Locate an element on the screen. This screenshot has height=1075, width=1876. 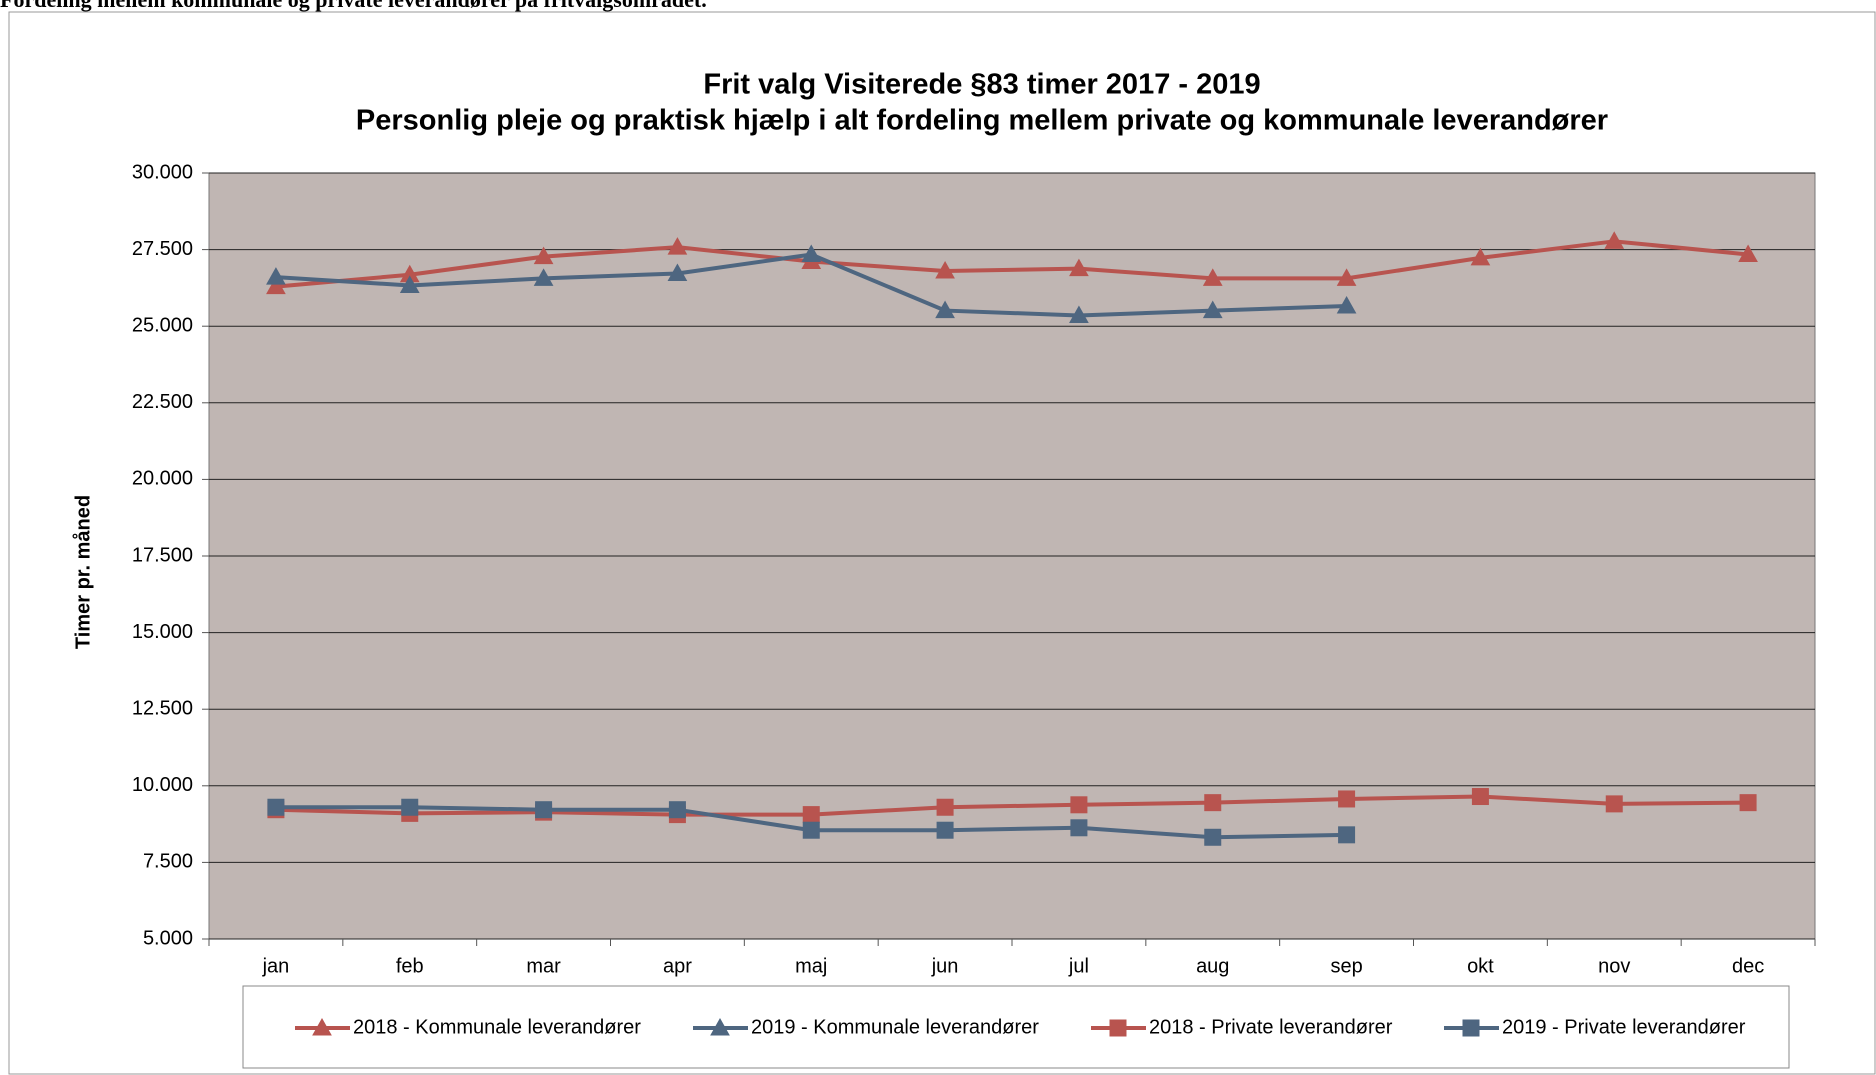
x-tick-label: feb is located at coordinates (410, 966).